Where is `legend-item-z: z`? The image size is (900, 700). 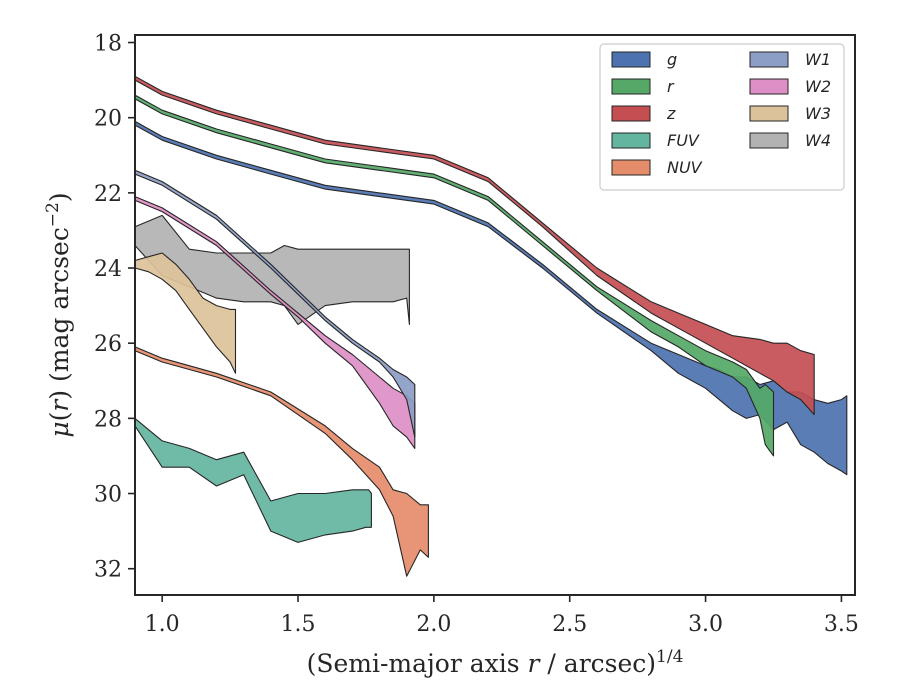
legend-item-z: z is located at coordinates (643, 113).